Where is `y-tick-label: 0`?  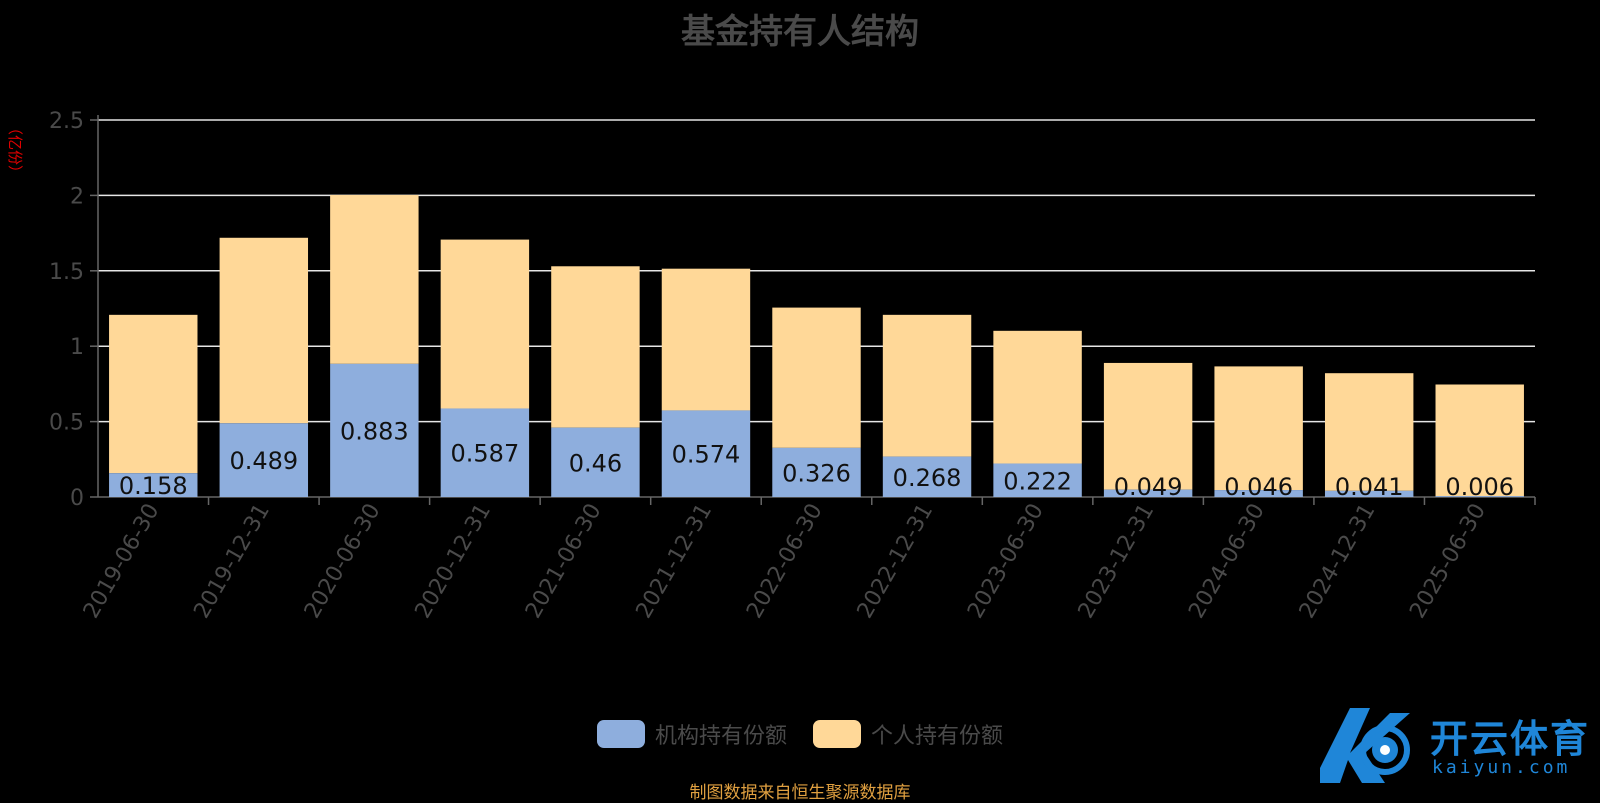
y-tick-label: 0 is located at coordinates (77, 498).